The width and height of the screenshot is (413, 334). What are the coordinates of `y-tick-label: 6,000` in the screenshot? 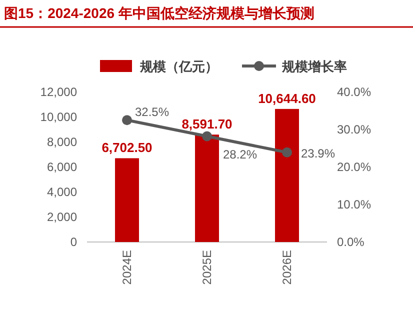 It's located at (62, 167).